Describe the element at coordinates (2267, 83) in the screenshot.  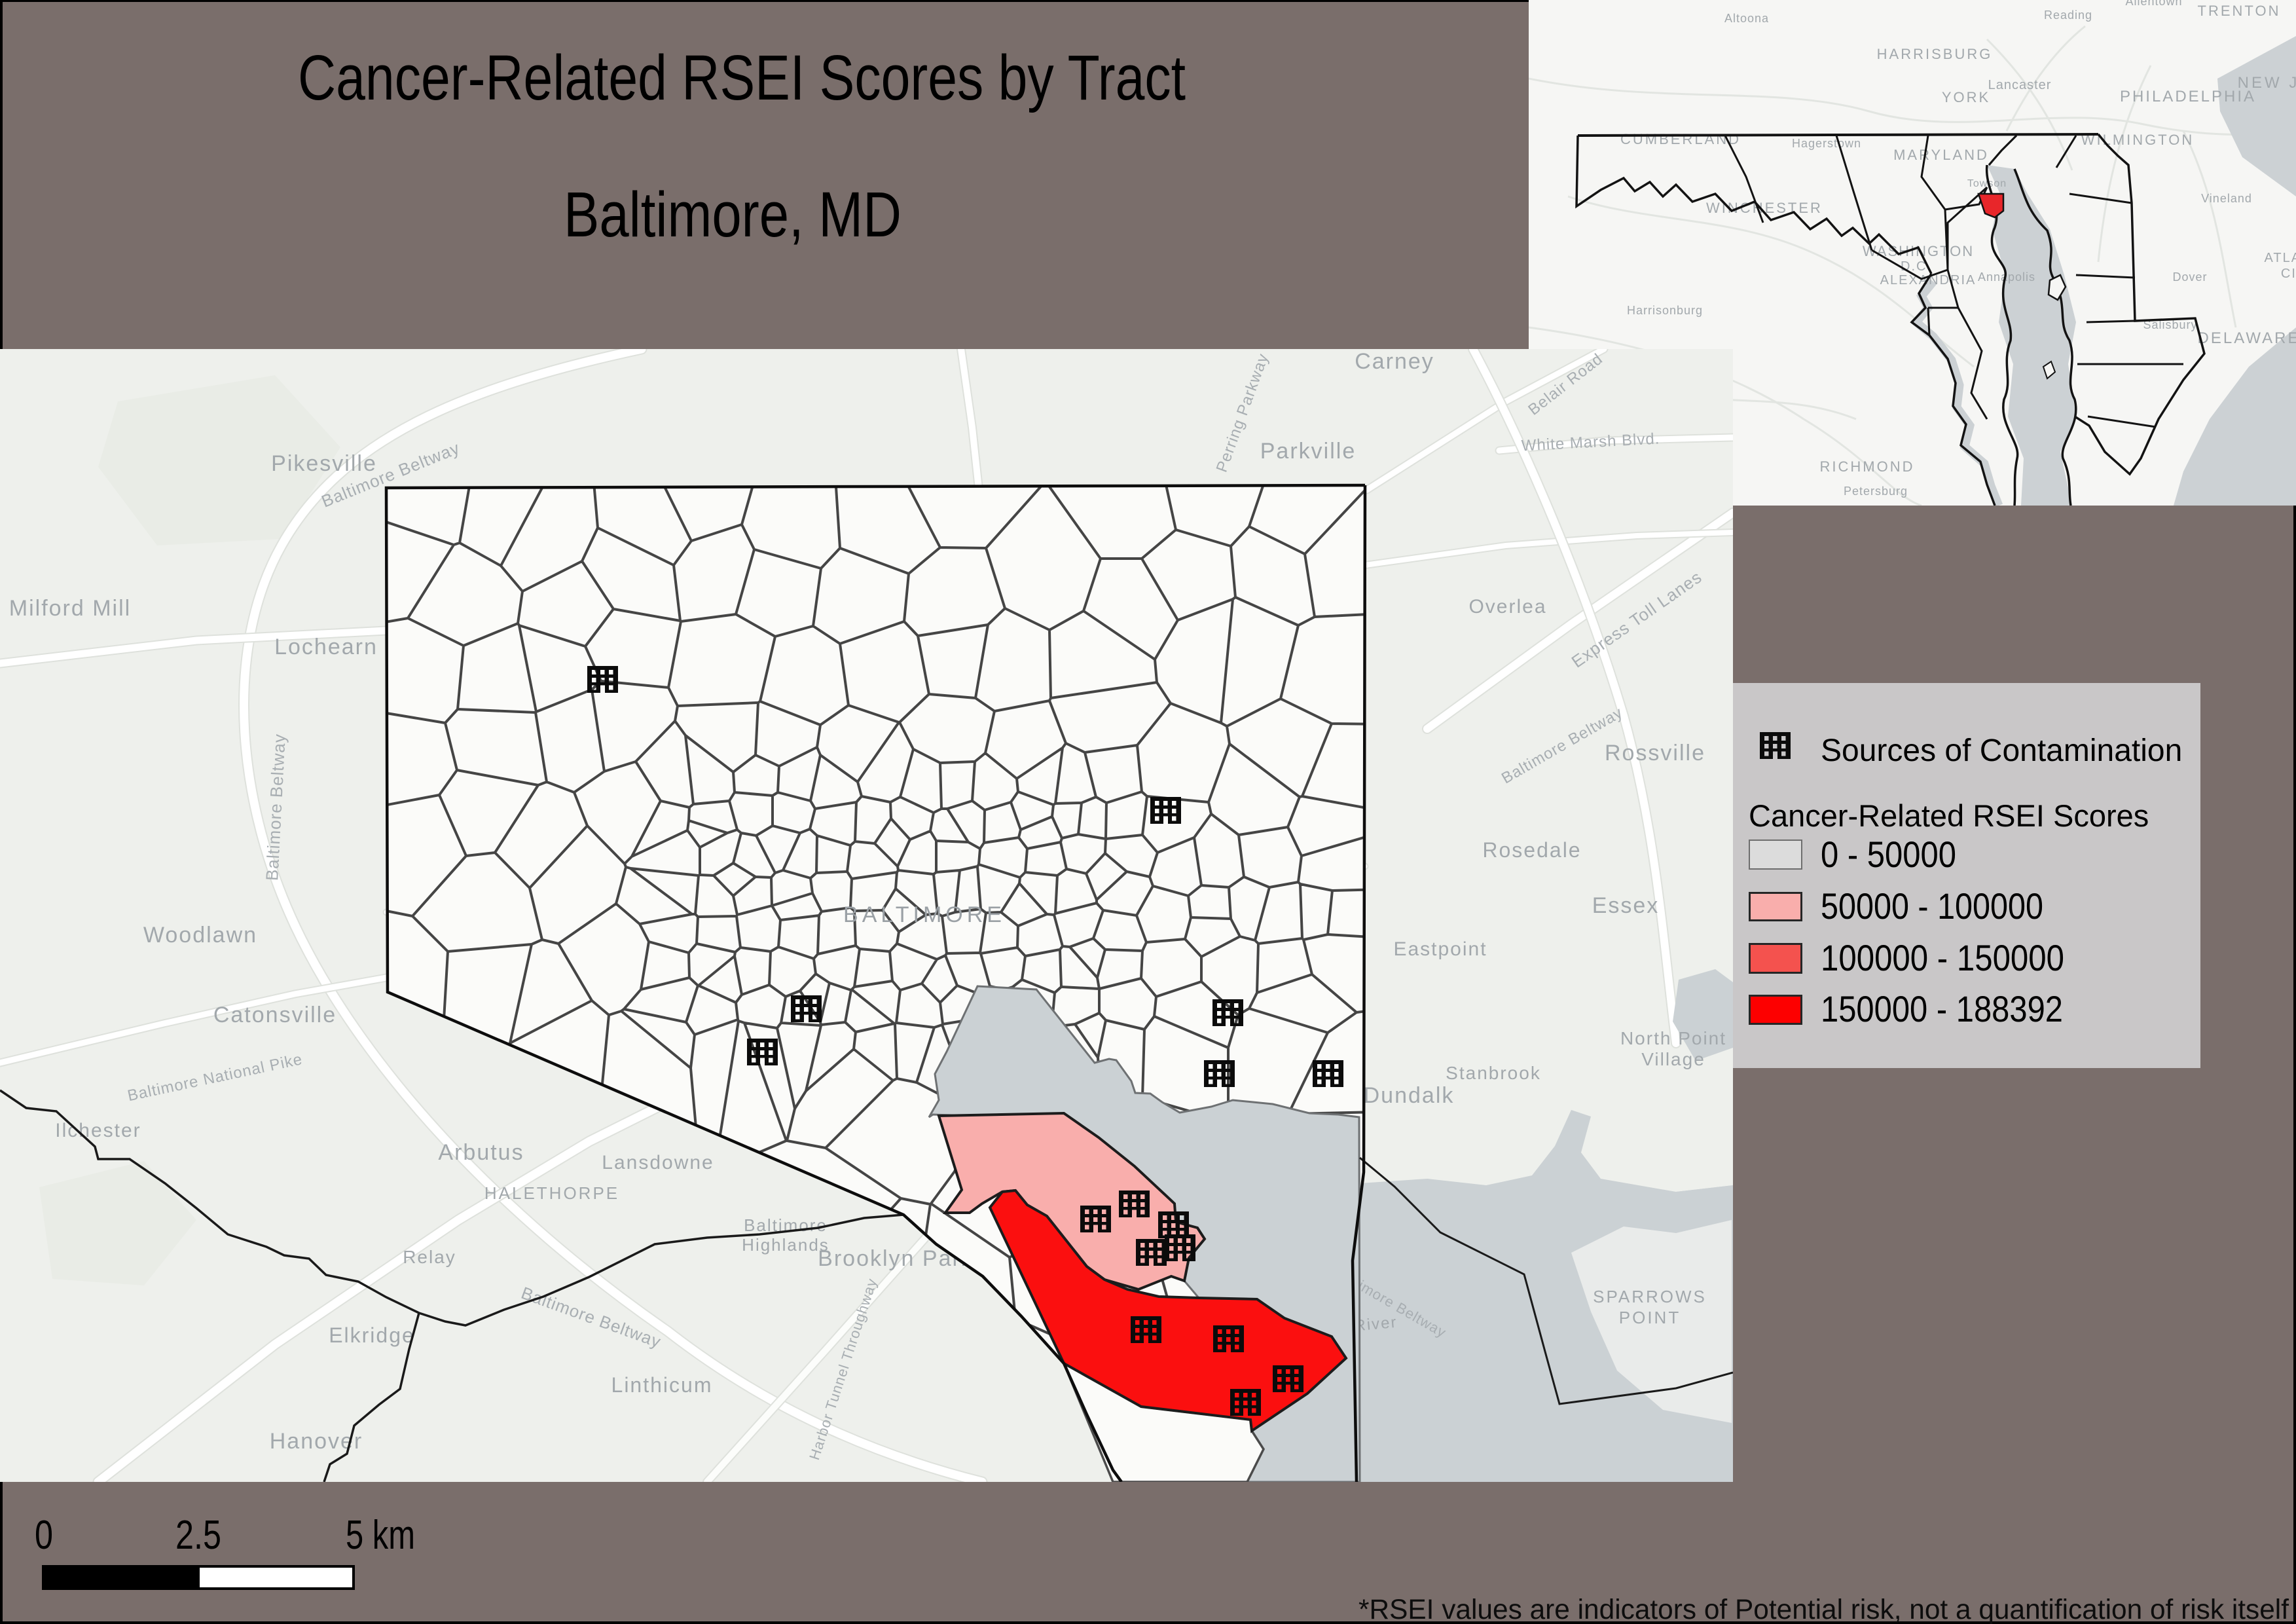
I see `svg-text: NEW J` at that location.